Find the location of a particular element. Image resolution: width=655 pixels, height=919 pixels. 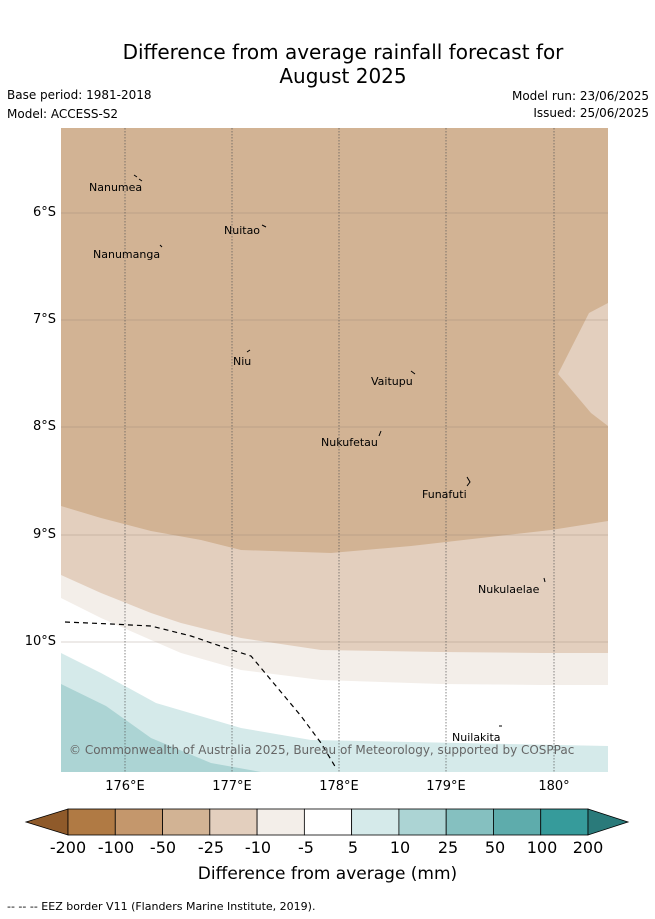

lat-label-9s: 9°S is located at coordinates (44, 534).